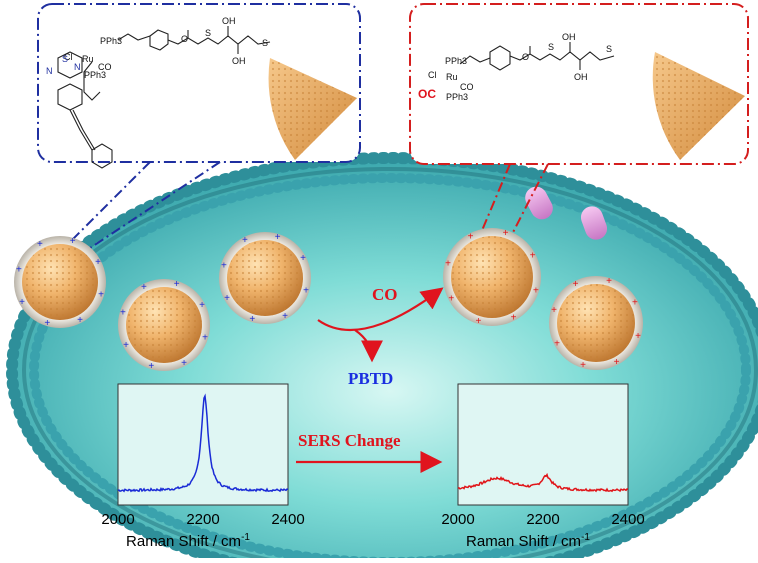  I want to click on pbtd-label: PBTD, so click(370, 378).